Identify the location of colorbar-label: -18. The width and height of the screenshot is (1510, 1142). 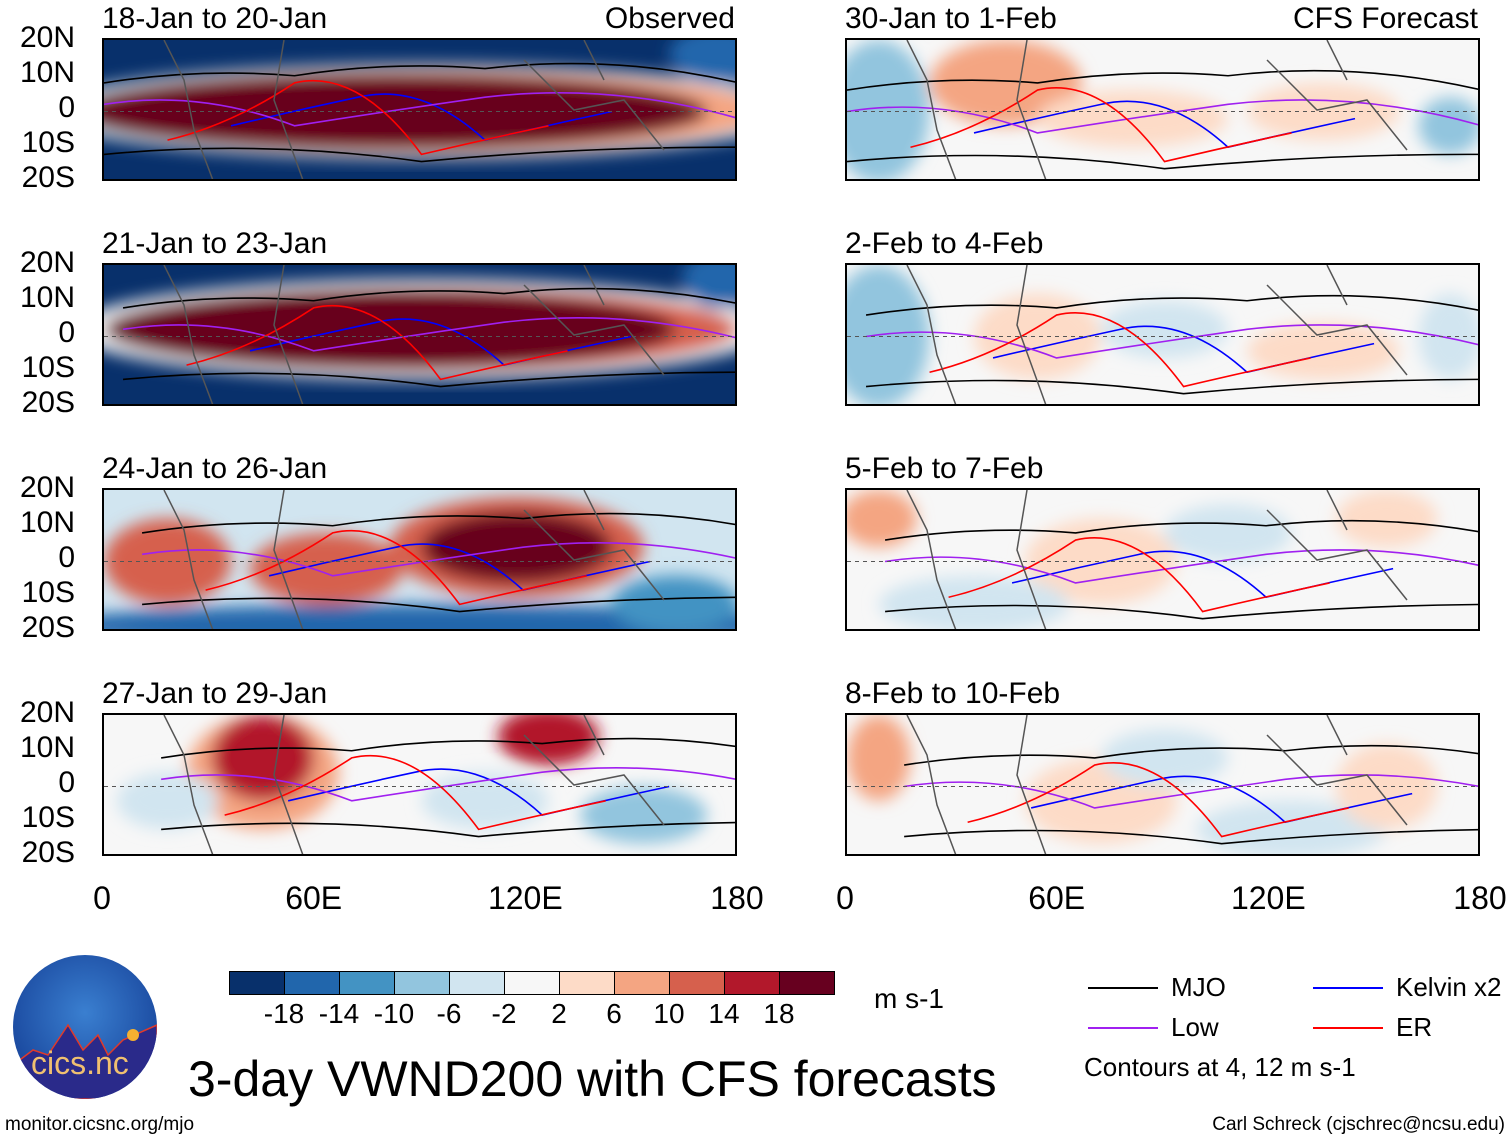
(284, 1013).